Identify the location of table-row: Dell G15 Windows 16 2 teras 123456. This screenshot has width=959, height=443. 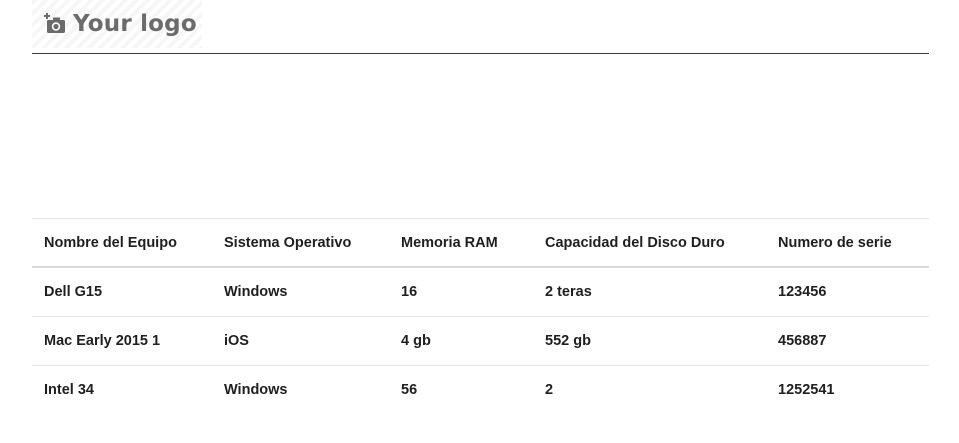
(480, 292).